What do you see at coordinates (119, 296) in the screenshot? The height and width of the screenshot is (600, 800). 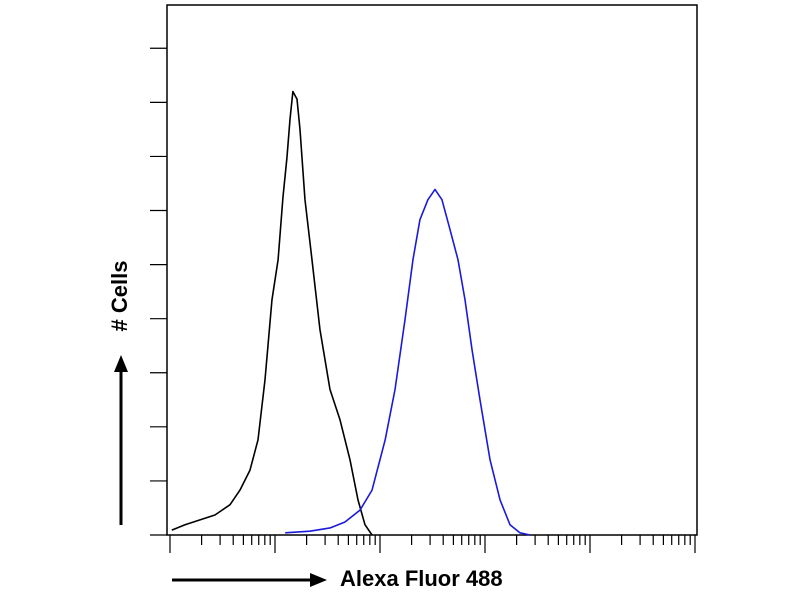 I see `y-axis-label: # Cells` at bounding box center [119, 296].